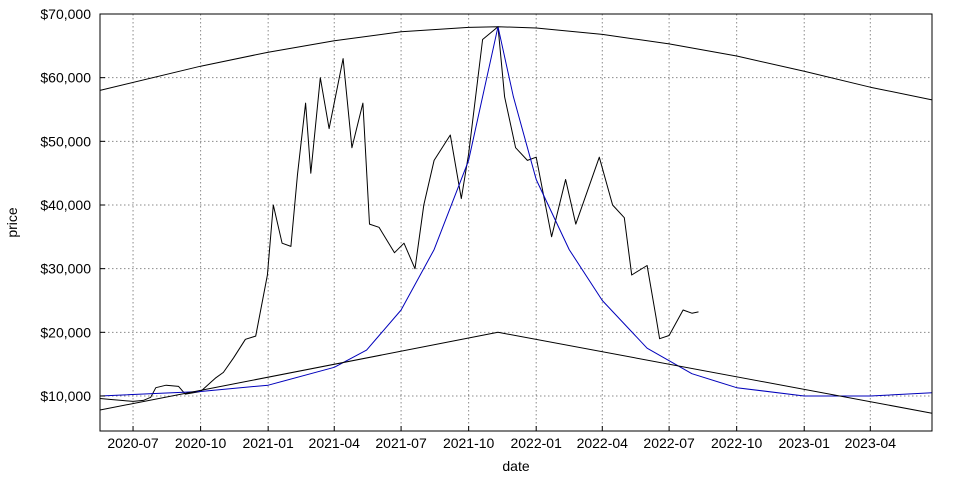 This screenshot has height=485, width=960. I want to click on x-tick-label: 2023-04, so click(871, 443).